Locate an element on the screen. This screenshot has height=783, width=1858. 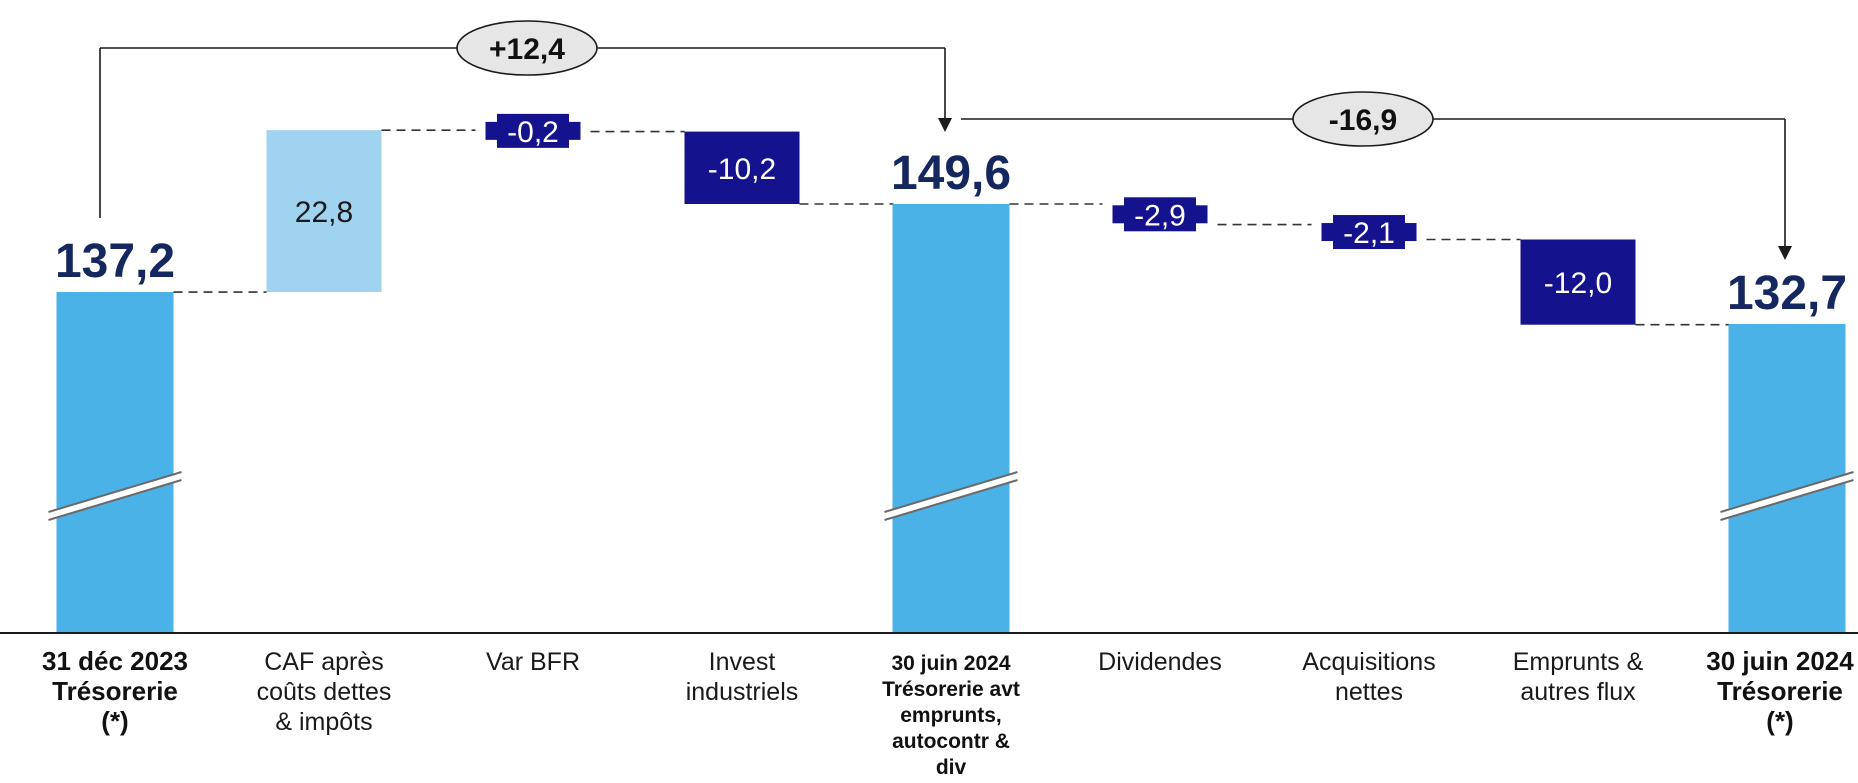
delta-value-label: -0,2 is located at coordinates (533, 132).